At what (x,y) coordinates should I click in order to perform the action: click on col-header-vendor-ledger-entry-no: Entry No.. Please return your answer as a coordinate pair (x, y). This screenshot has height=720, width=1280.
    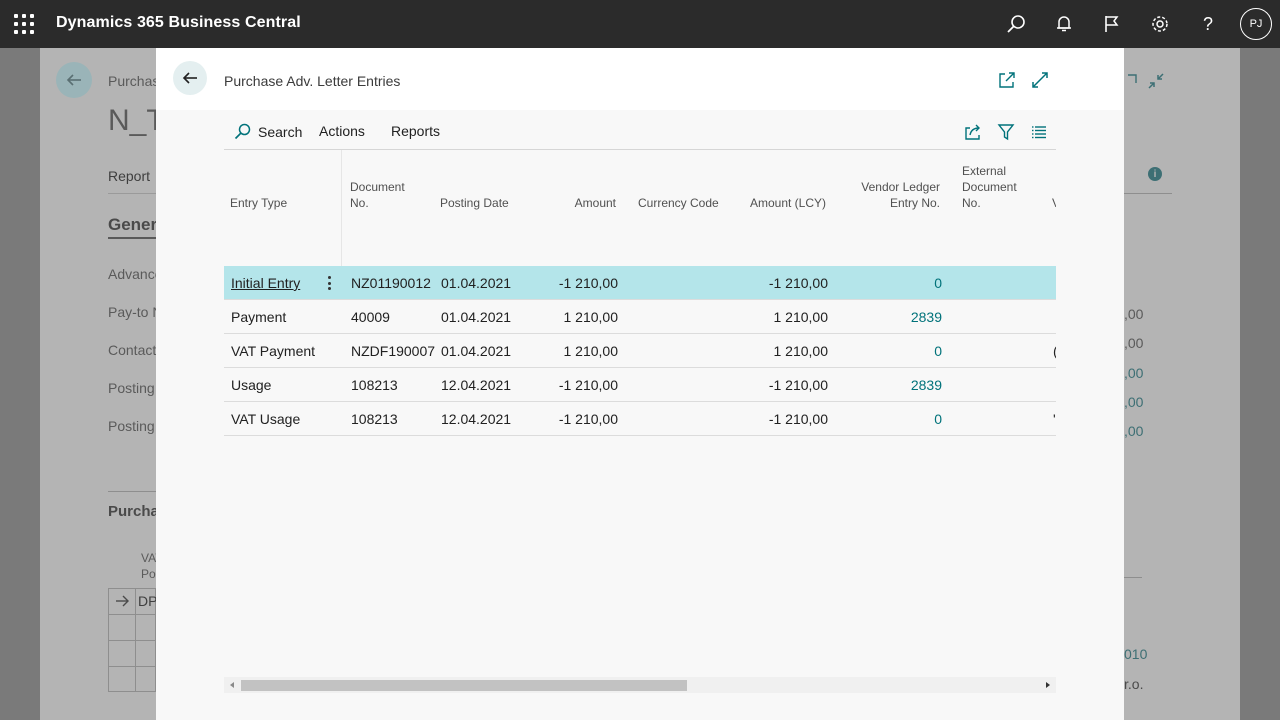
    Looking at the image, I should click on (914, 203).